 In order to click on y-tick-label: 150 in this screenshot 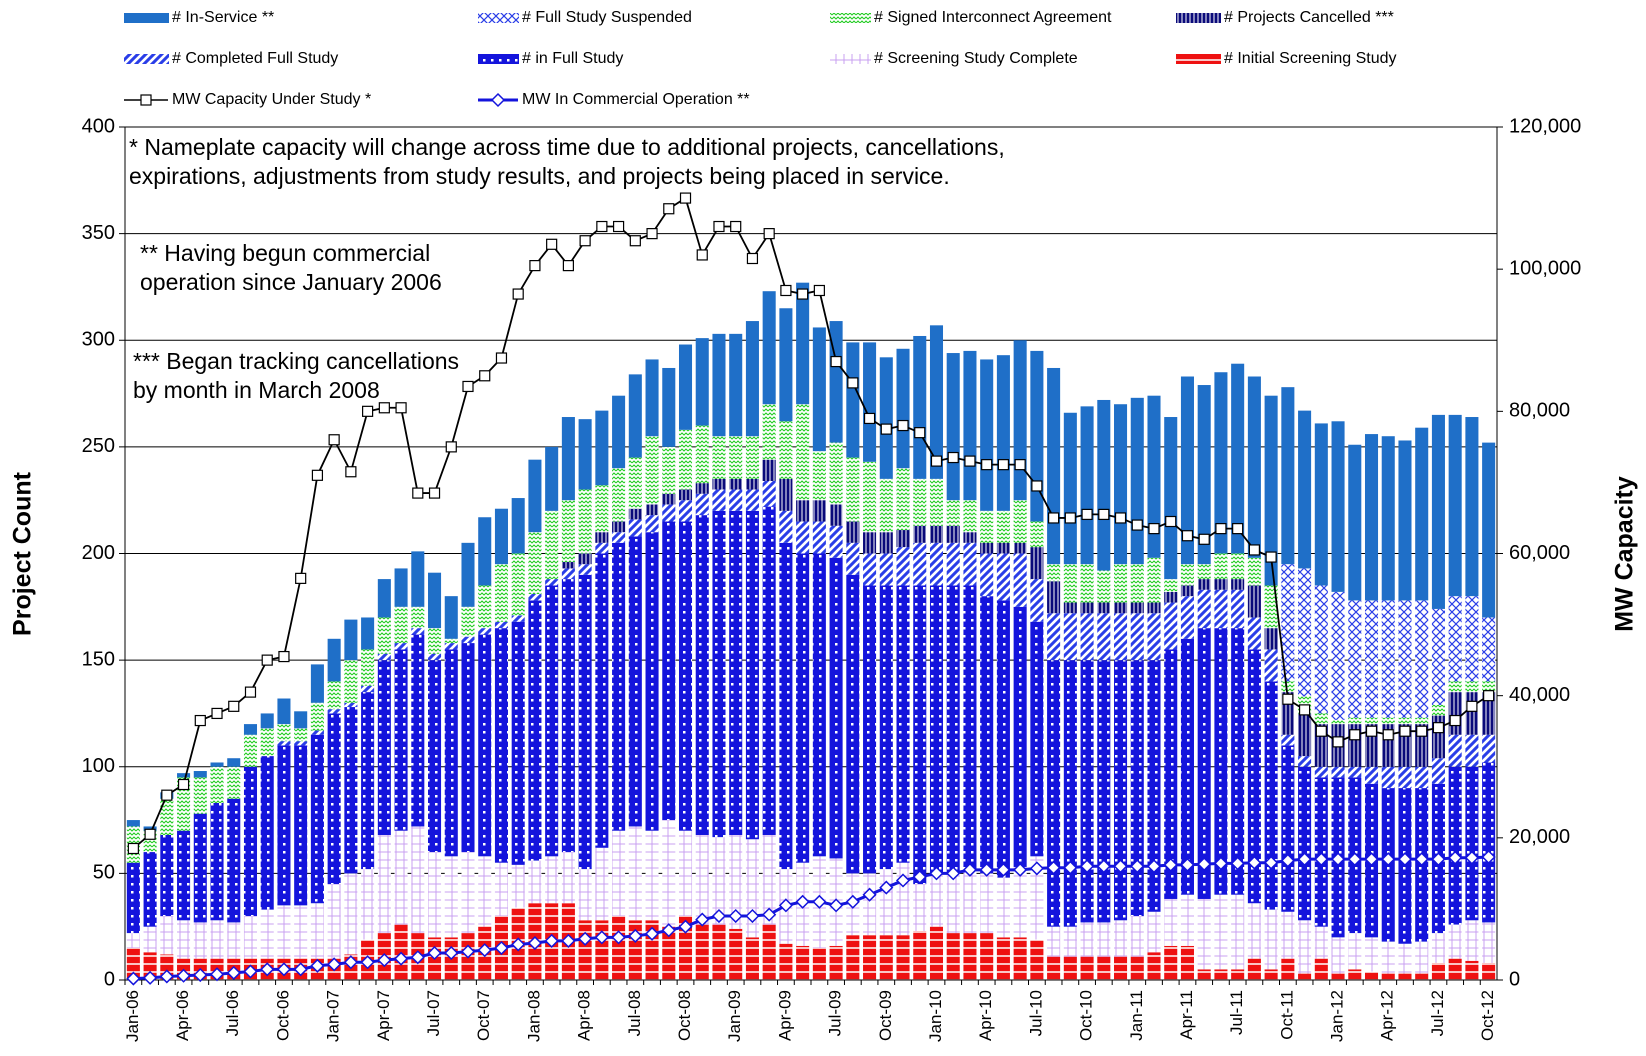, I will do `click(98, 659)`.